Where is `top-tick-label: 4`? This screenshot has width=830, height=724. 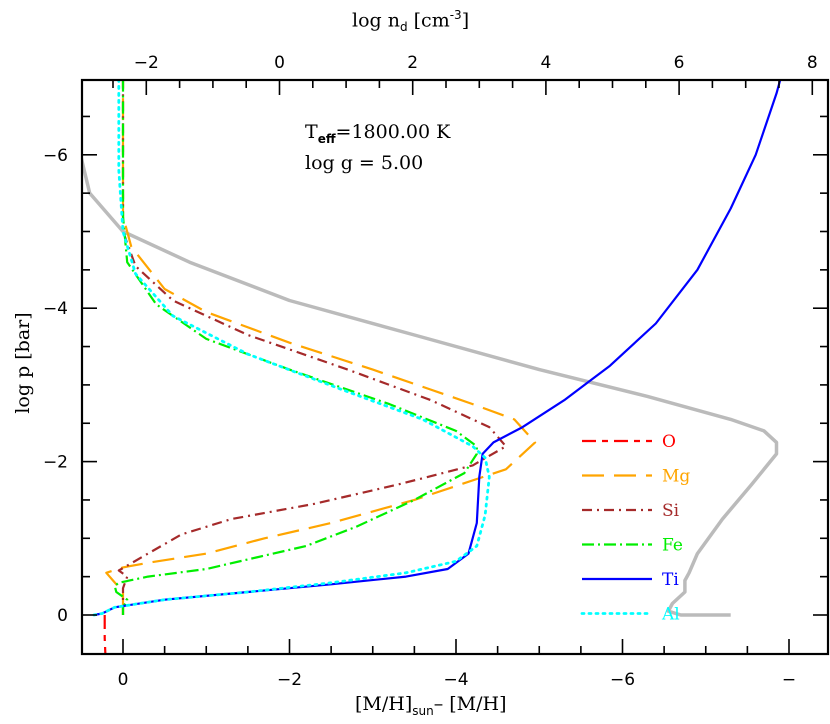
top-tick-label: 4 is located at coordinates (545, 63).